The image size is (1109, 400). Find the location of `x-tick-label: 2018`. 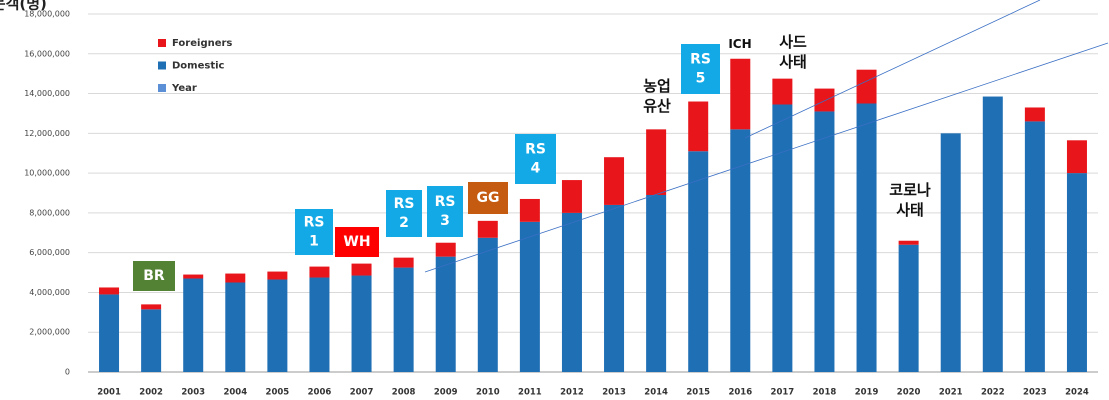

x-tick-label: 2018 is located at coordinates (825, 393).